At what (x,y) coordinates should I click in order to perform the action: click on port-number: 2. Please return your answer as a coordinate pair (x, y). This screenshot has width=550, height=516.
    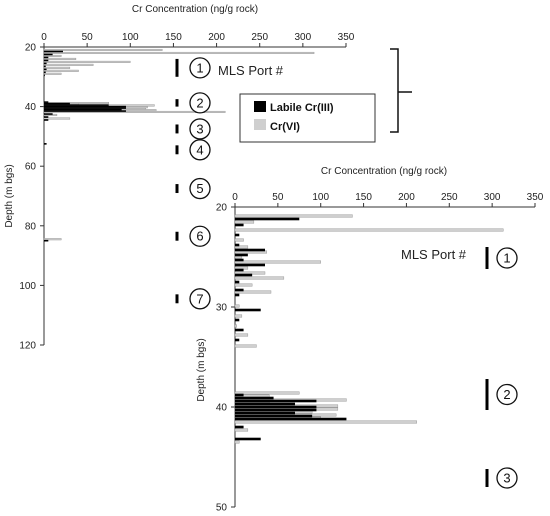
    Looking at the image, I should click on (506, 394).